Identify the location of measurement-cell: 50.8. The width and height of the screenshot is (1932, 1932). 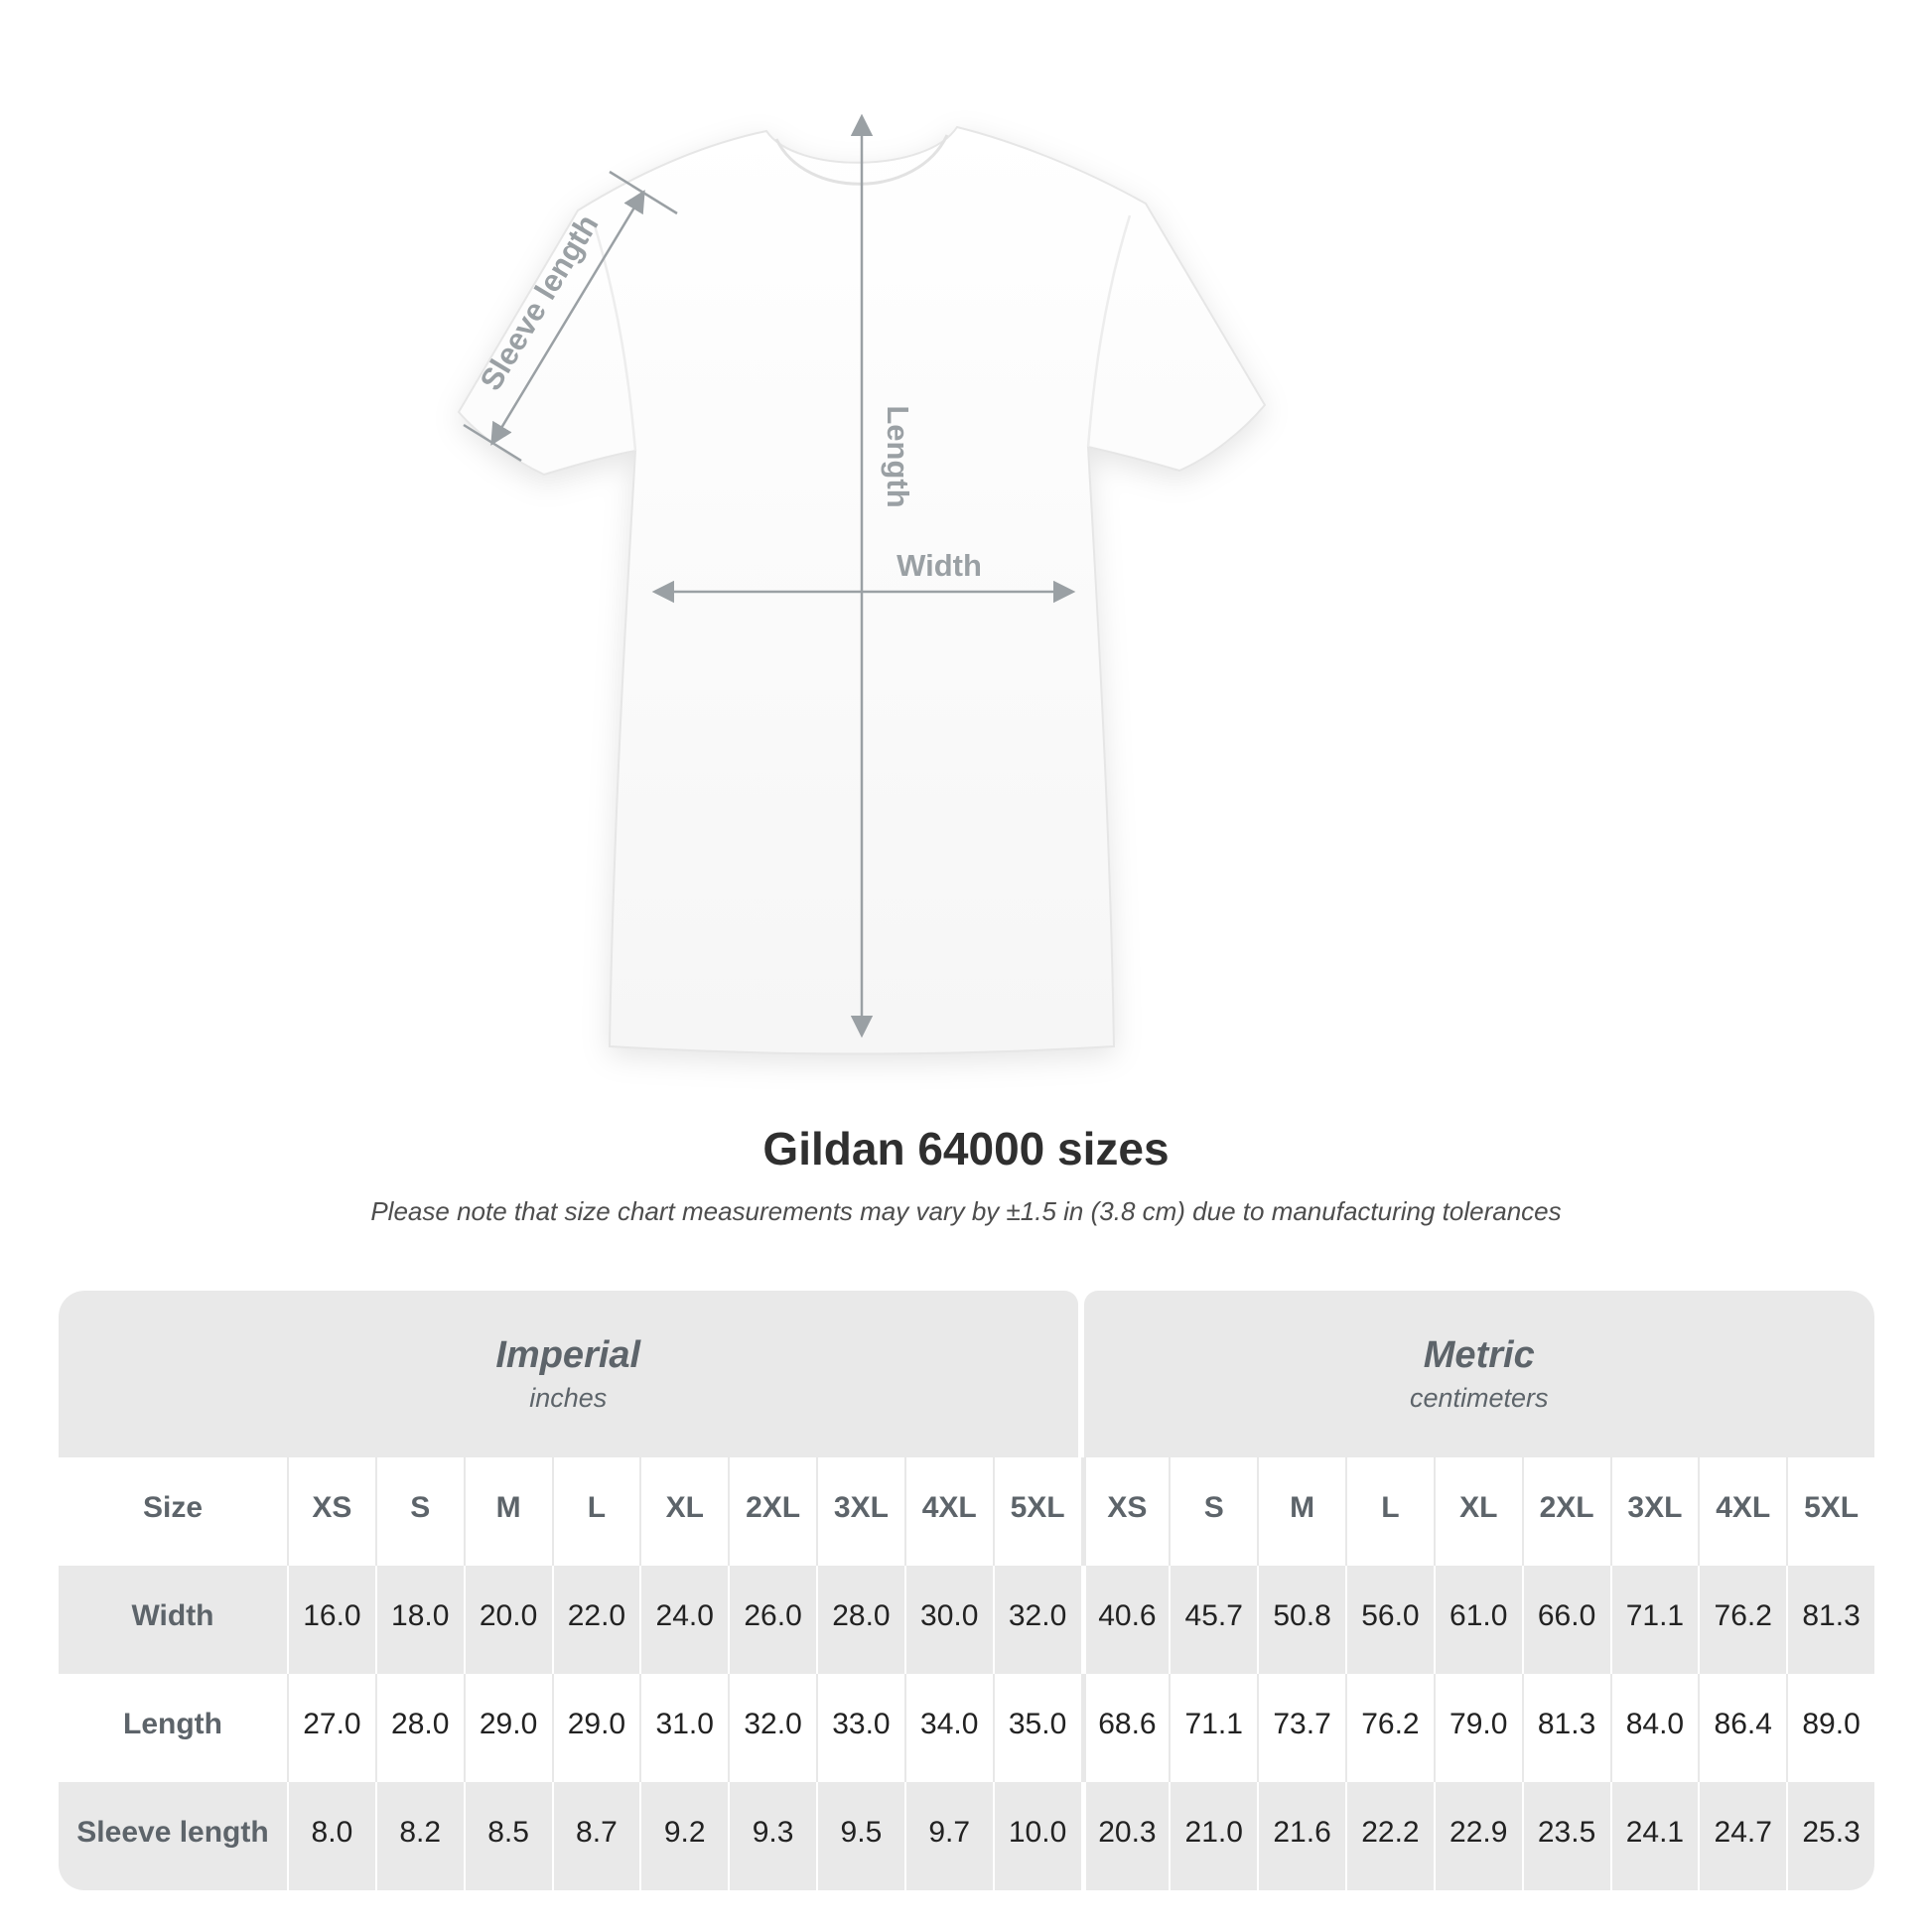
(1301, 1620).